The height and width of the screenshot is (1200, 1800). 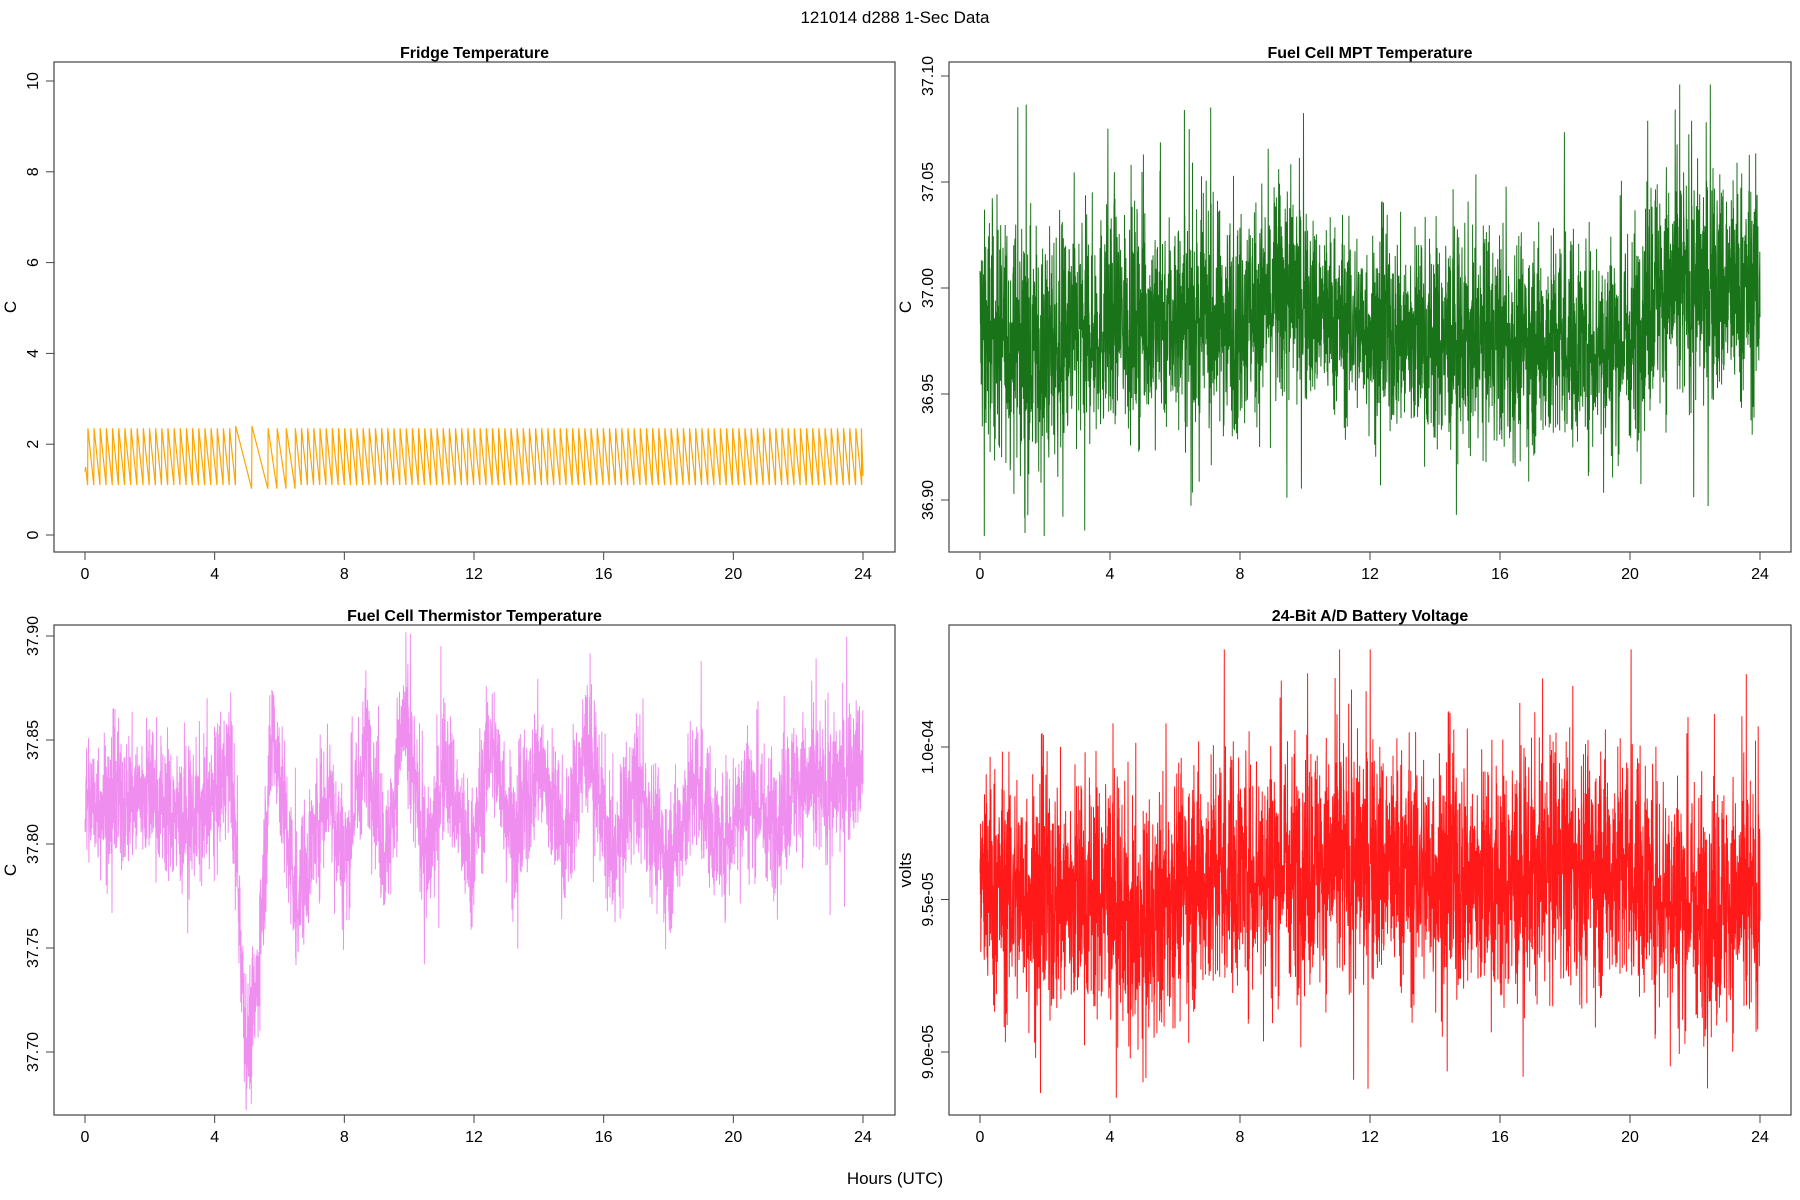 What do you see at coordinates (928, 394) in the screenshot?
I see `y-tick-label: 36.95` at bounding box center [928, 394].